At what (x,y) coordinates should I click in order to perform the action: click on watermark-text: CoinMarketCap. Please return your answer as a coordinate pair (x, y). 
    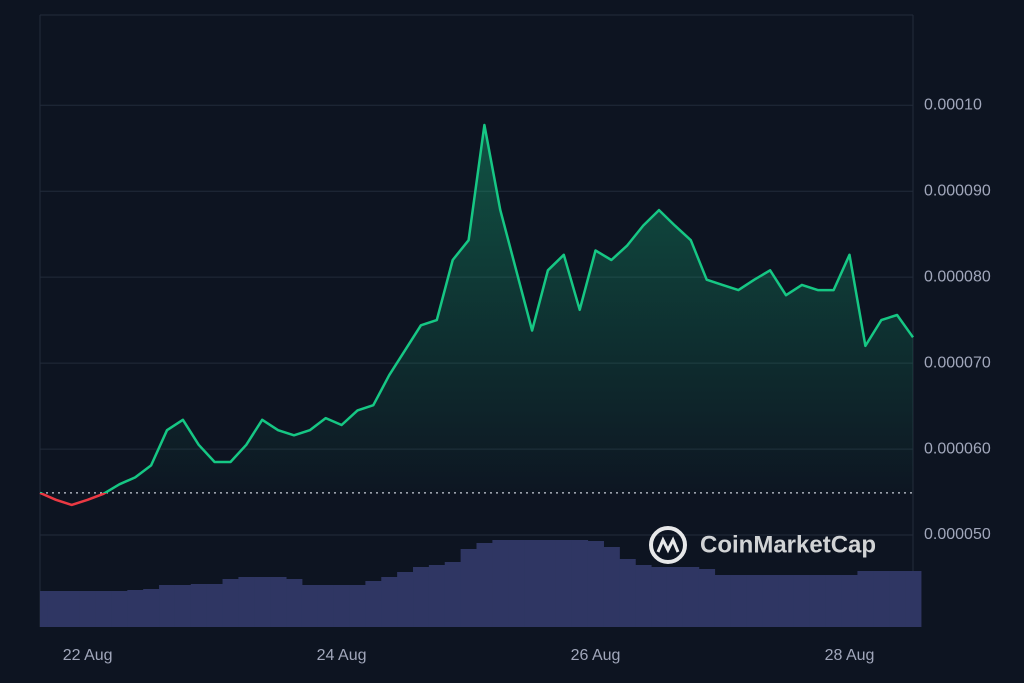
    Looking at the image, I should click on (788, 544).